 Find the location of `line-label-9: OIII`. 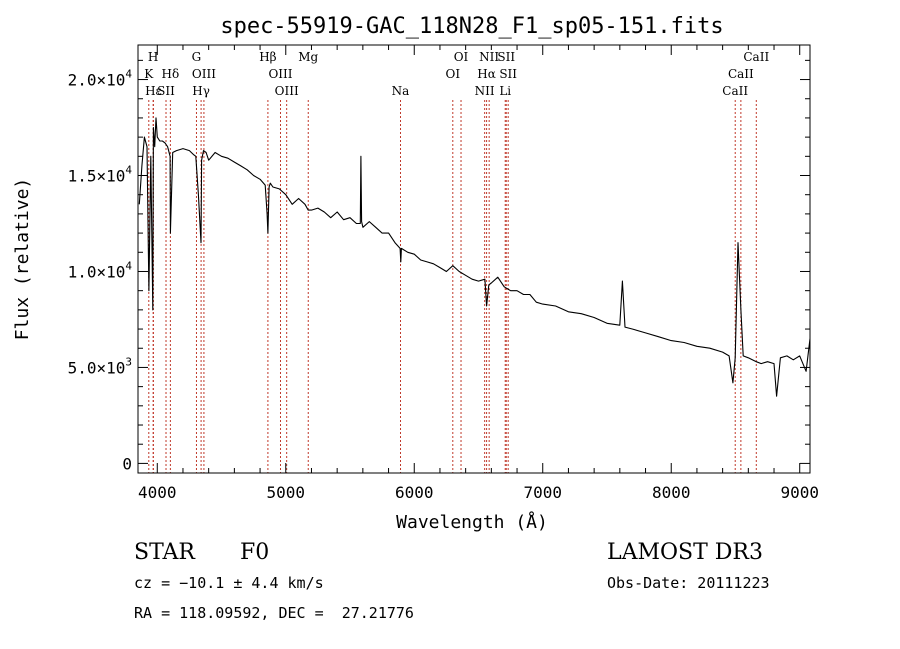

line-label-9: OIII is located at coordinates (280, 74).